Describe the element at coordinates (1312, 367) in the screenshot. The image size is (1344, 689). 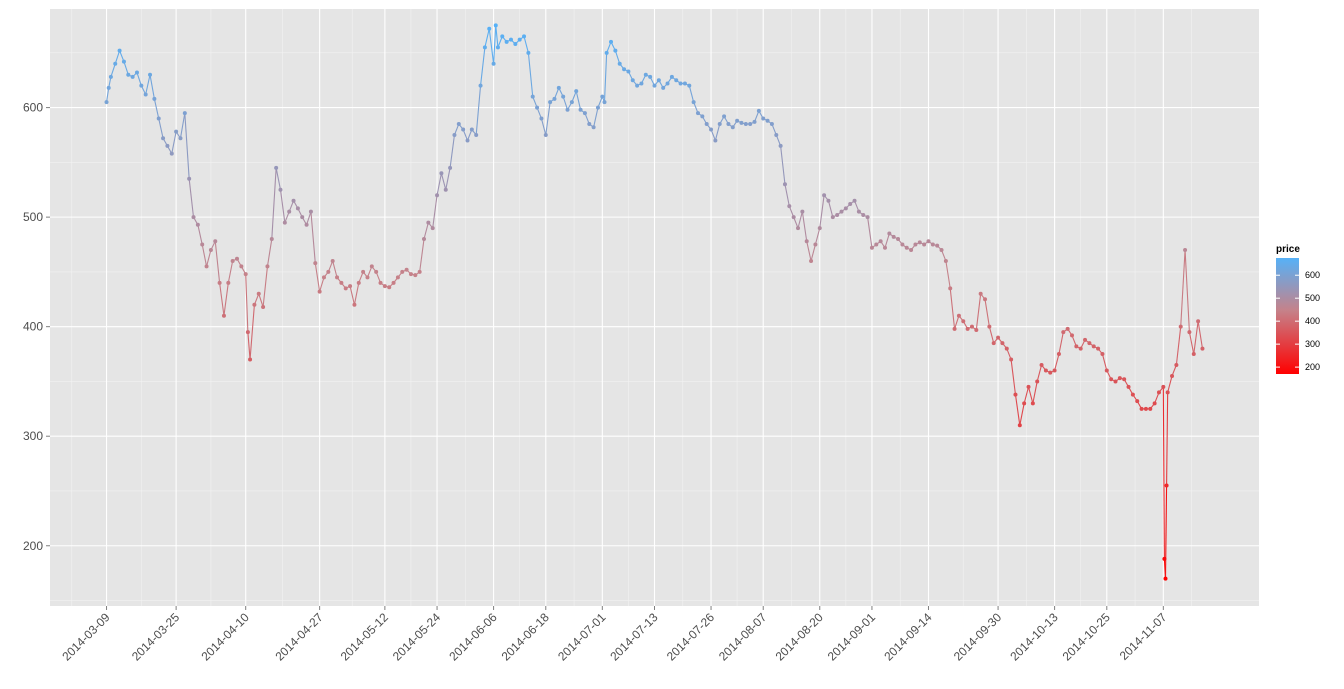
I see `legend-label: 200` at that location.